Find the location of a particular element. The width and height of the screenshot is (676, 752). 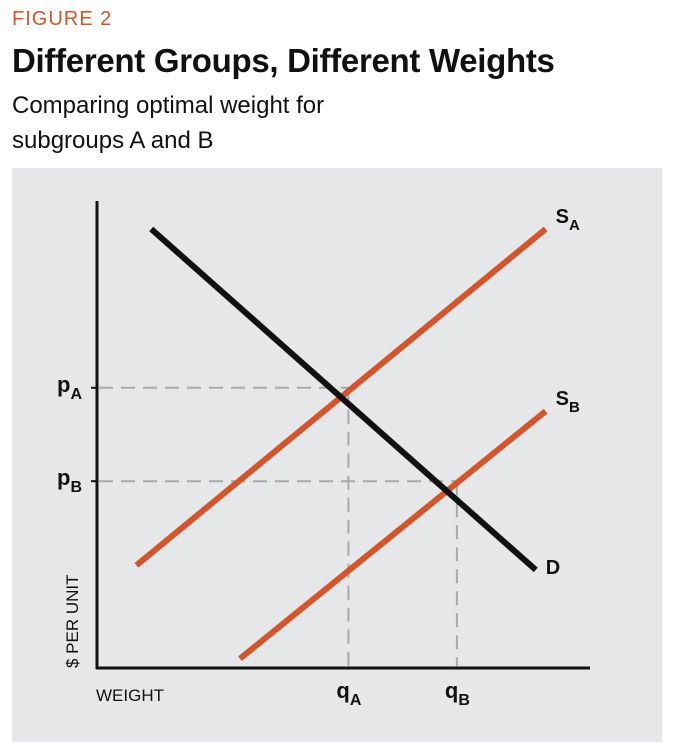

quantity-label-a: qA is located at coordinates (348, 693).